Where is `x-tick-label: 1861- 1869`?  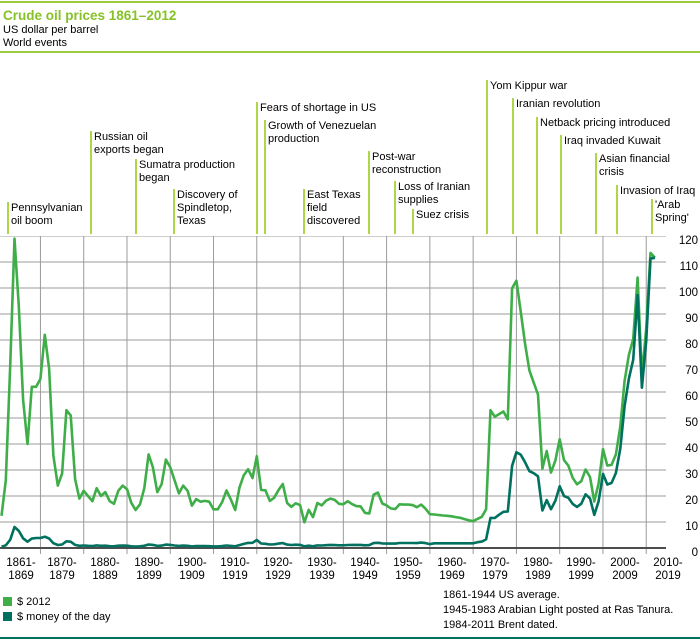
x-tick-label: 1861- 1869 is located at coordinates (21, 569).